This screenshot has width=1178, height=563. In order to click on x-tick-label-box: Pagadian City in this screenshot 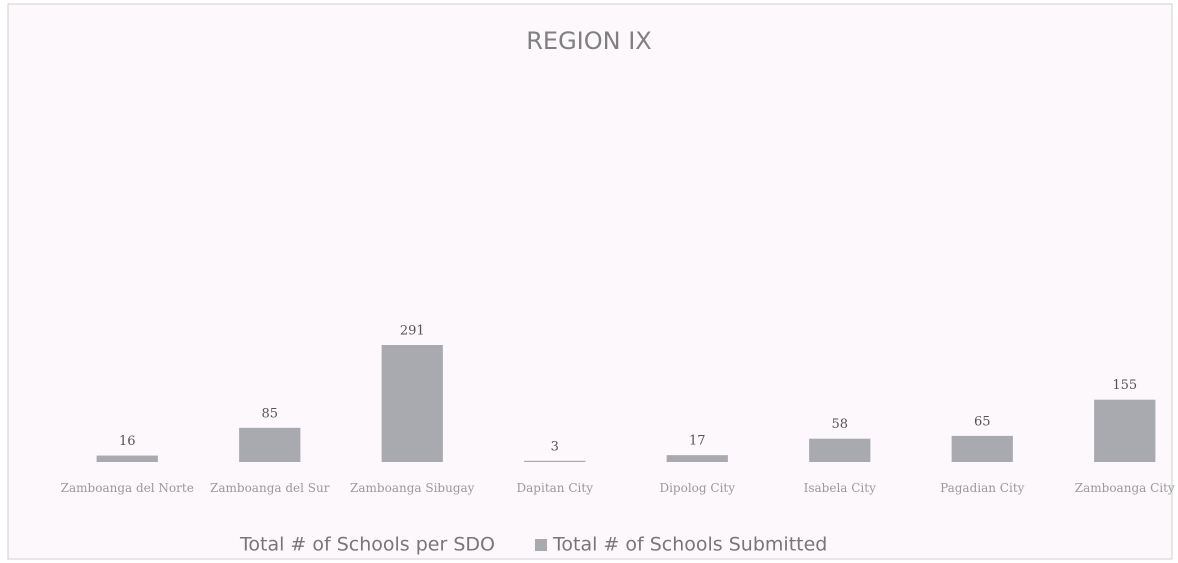, I will do `click(982, 488)`.